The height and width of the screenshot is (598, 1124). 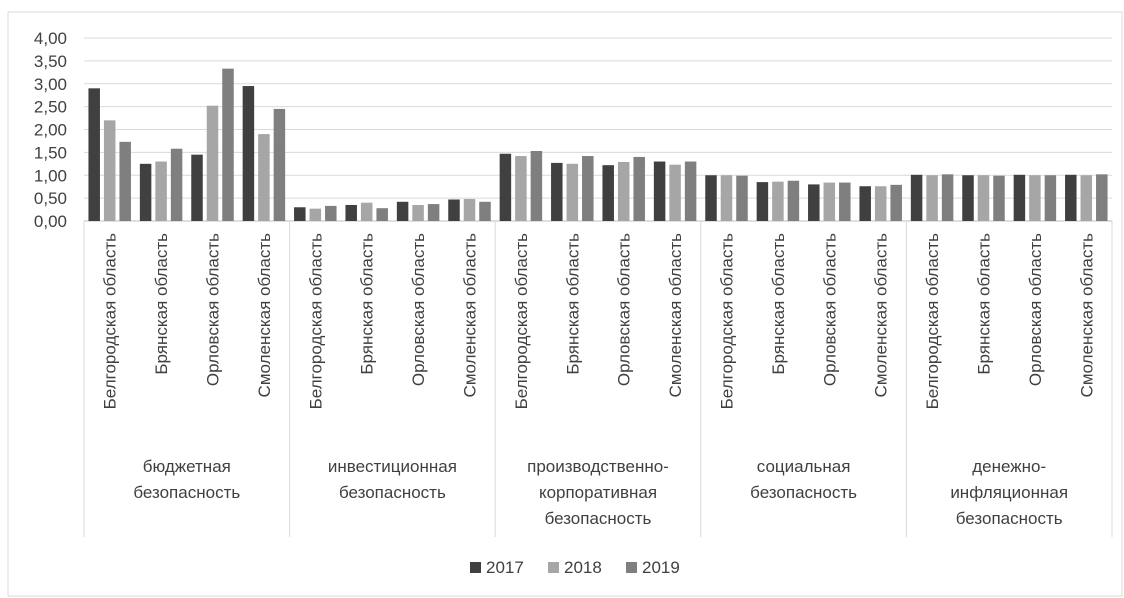 I want to click on group-label: инвестиционная, so click(x=392, y=466).